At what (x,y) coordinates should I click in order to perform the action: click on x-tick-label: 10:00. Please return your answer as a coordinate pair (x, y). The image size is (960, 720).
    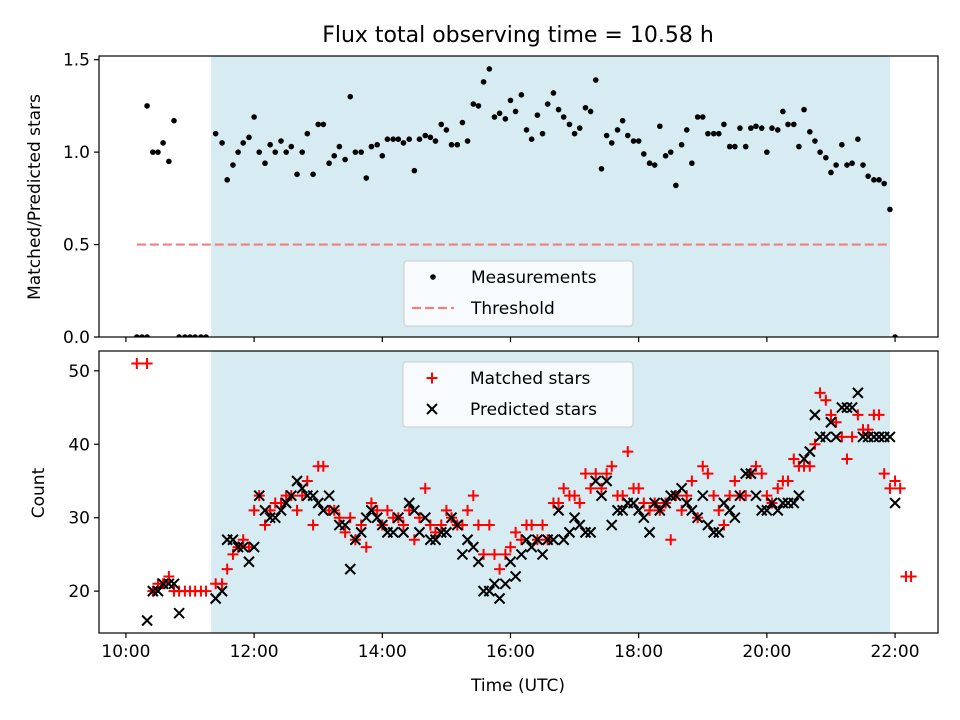
    Looking at the image, I should click on (125, 652).